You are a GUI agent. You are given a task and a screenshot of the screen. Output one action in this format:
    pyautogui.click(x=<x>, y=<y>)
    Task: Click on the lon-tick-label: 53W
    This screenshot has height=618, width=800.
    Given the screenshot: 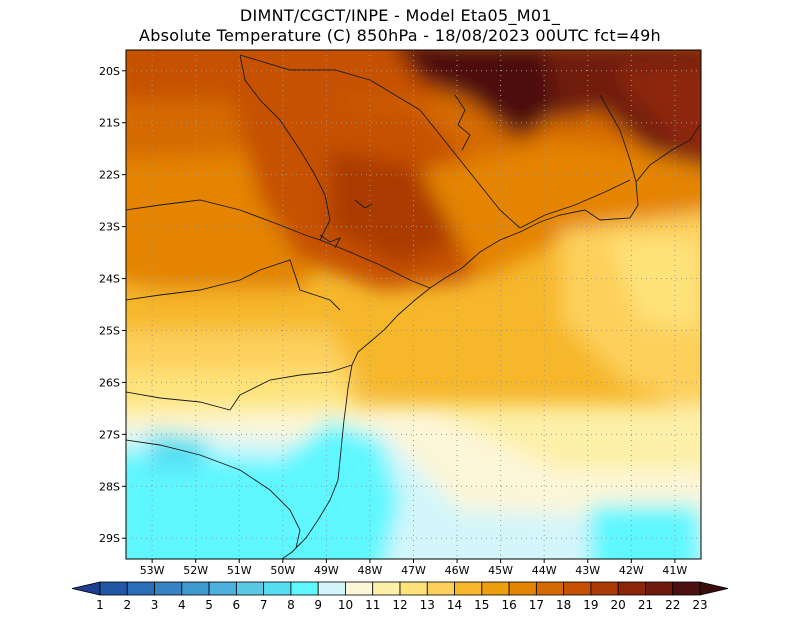 What is the action you would take?
    pyautogui.click(x=152, y=570)
    